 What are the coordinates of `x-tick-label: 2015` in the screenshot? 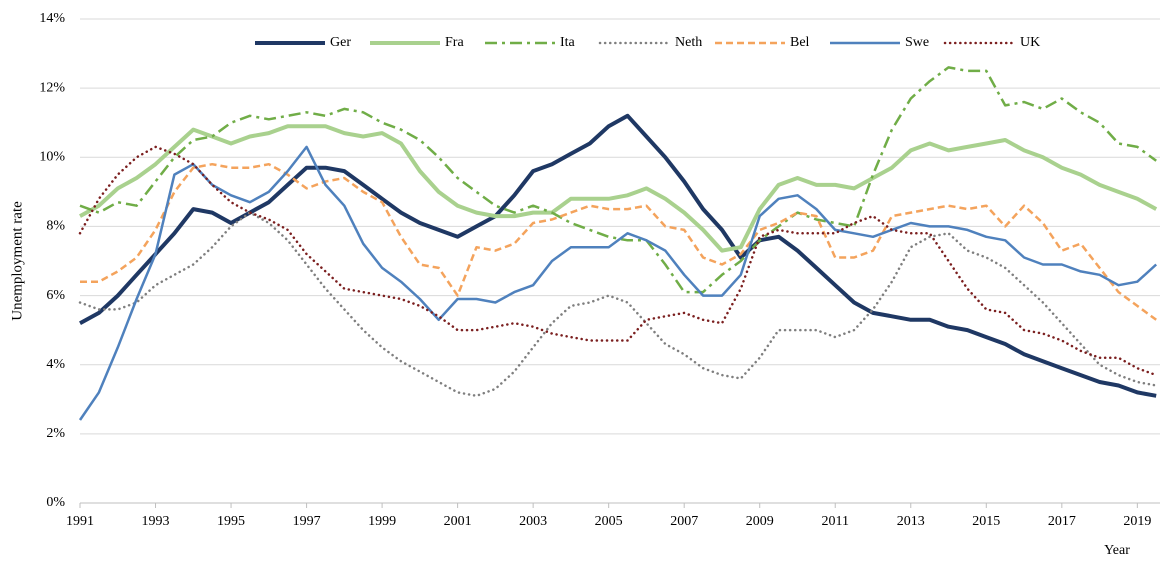 It's located at (986, 521).